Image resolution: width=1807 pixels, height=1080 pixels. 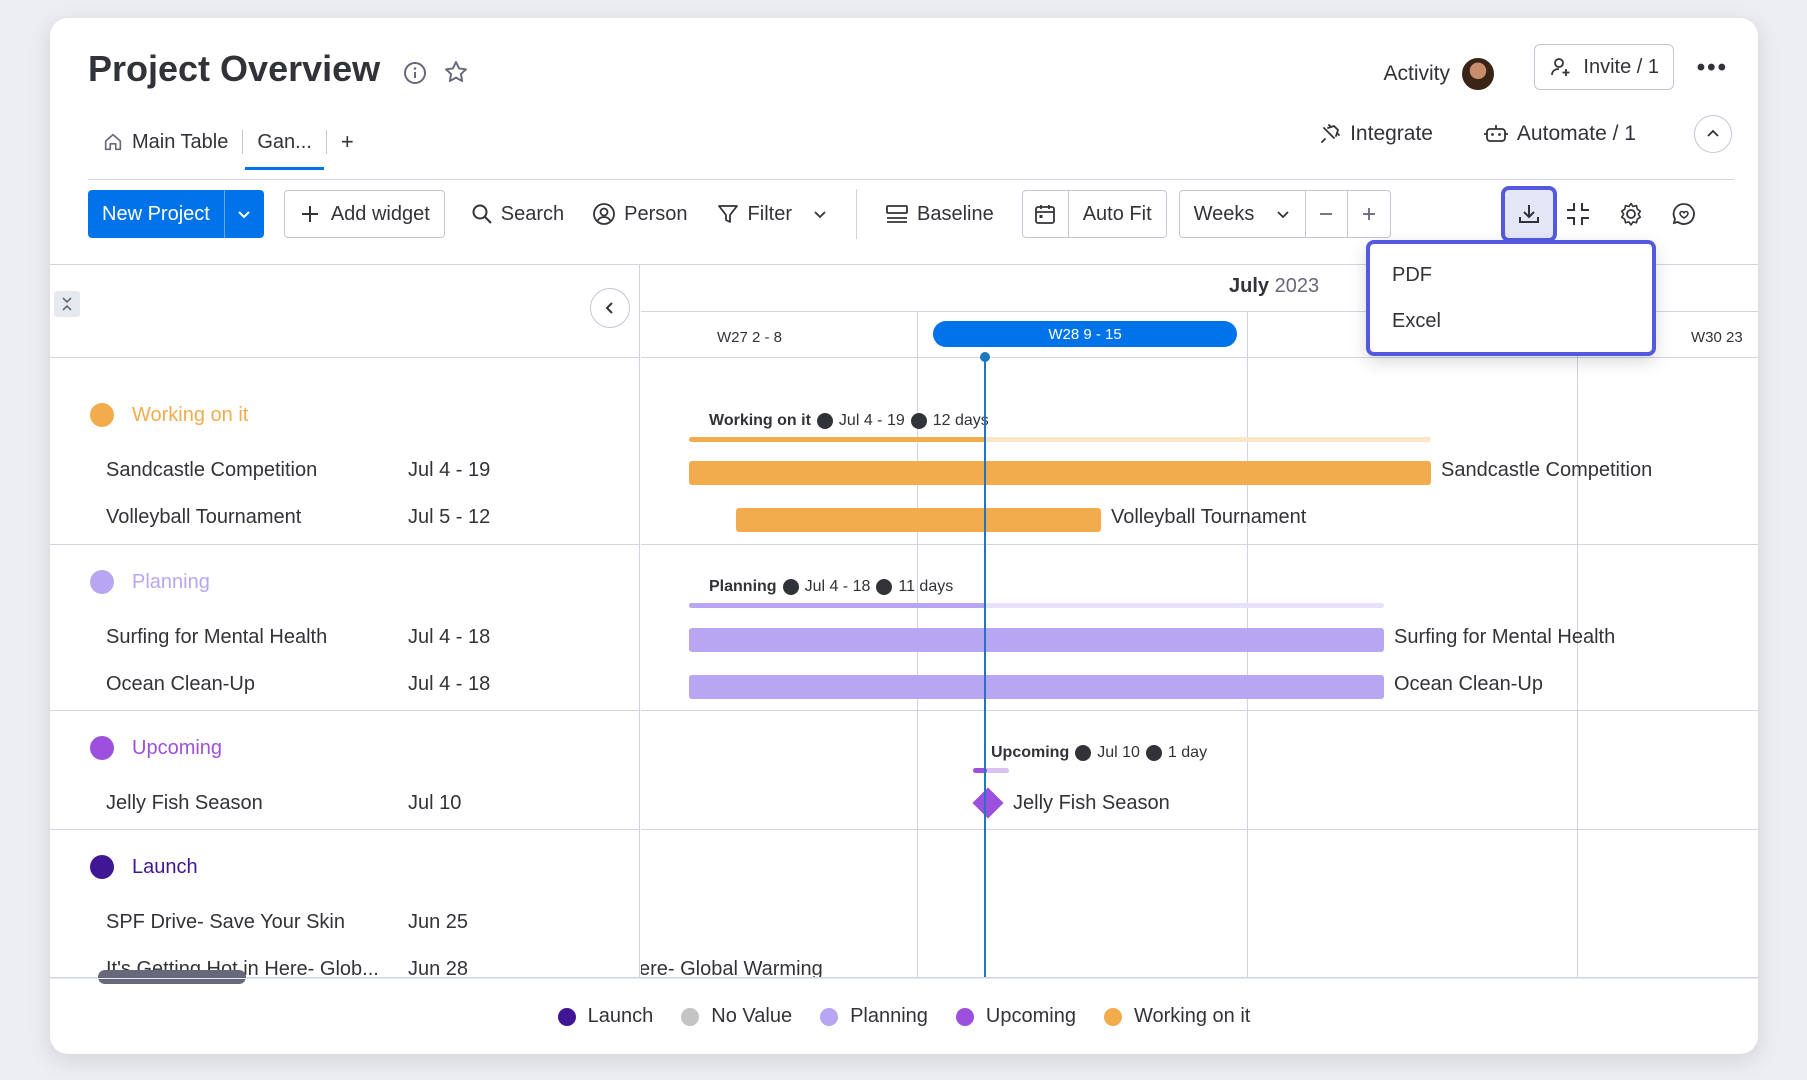 I want to click on group-name: Launch, so click(x=165, y=866).